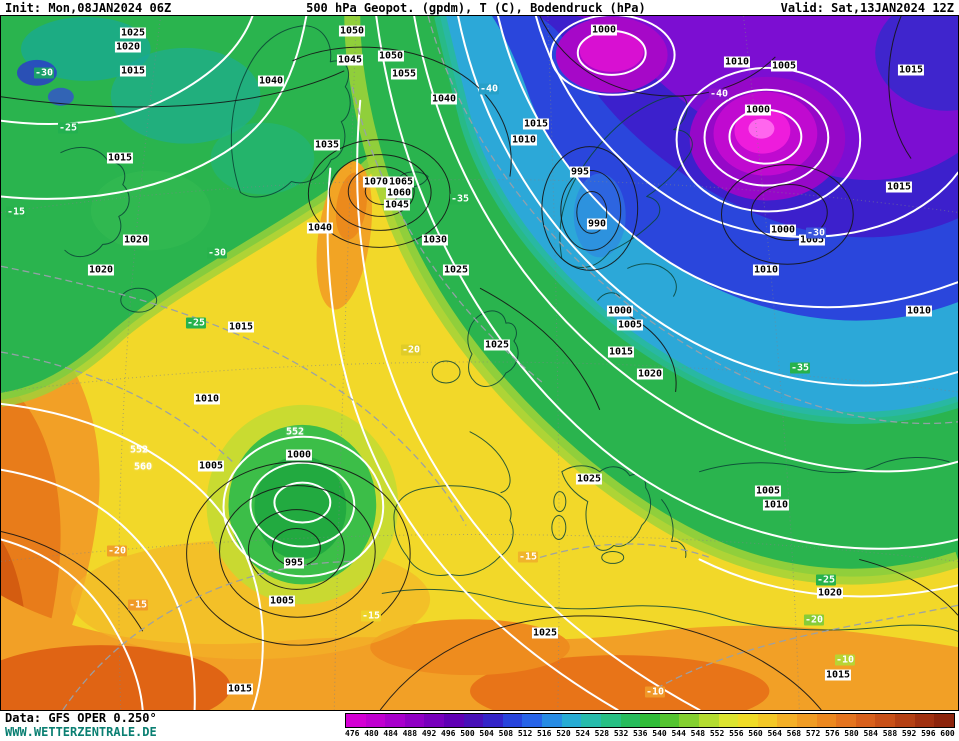 Image resolution: width=959 pixels, height=741 pixels. What do you see at coordinates (755, 733) in the screenshot?
I see `colorbar-tick: 560` at bounding box center [755, 733].